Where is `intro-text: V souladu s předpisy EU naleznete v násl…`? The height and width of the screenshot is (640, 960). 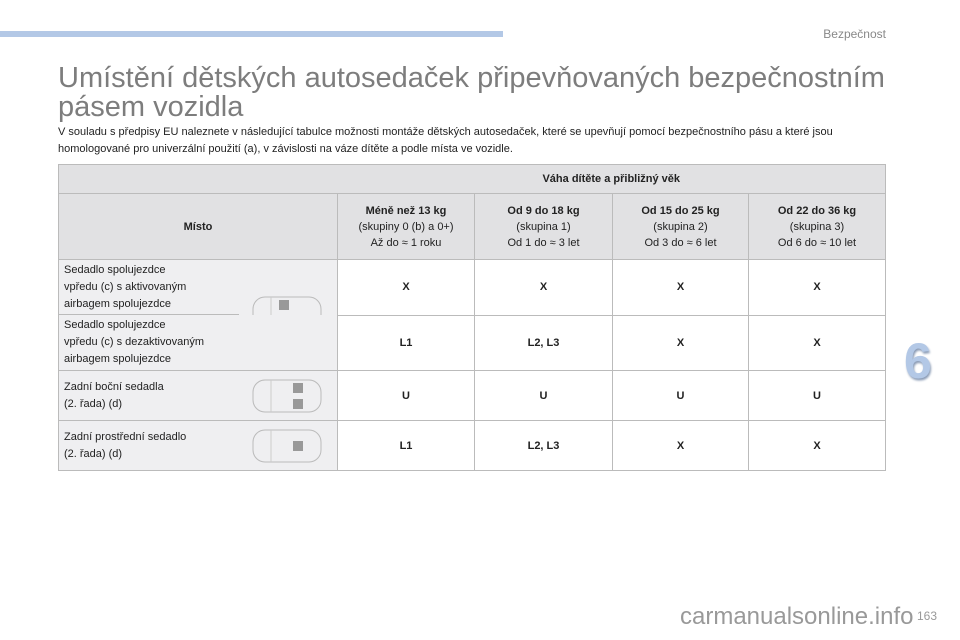 intro-text: V souladu s předpisy EU naleznete v násl… is located at coordinates (445, 140).